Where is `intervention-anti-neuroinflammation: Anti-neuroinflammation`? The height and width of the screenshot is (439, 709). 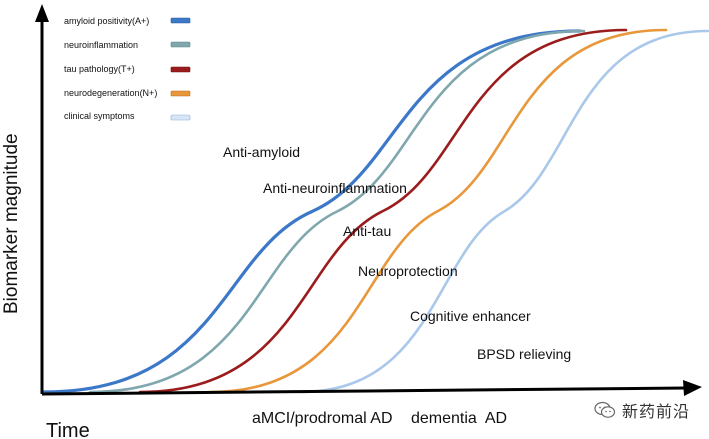 intervention-anti-neuroinflammation: Anti-neuroinflammation is located at coordinates (335, 188).